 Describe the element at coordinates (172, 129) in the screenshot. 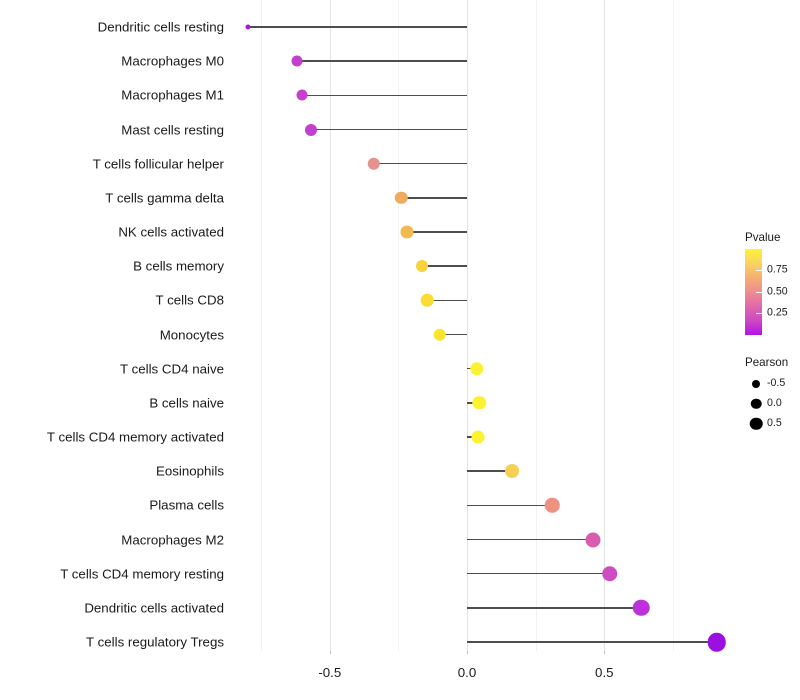

I see `y-axis-tick-label: Mast cells resting` at that location.